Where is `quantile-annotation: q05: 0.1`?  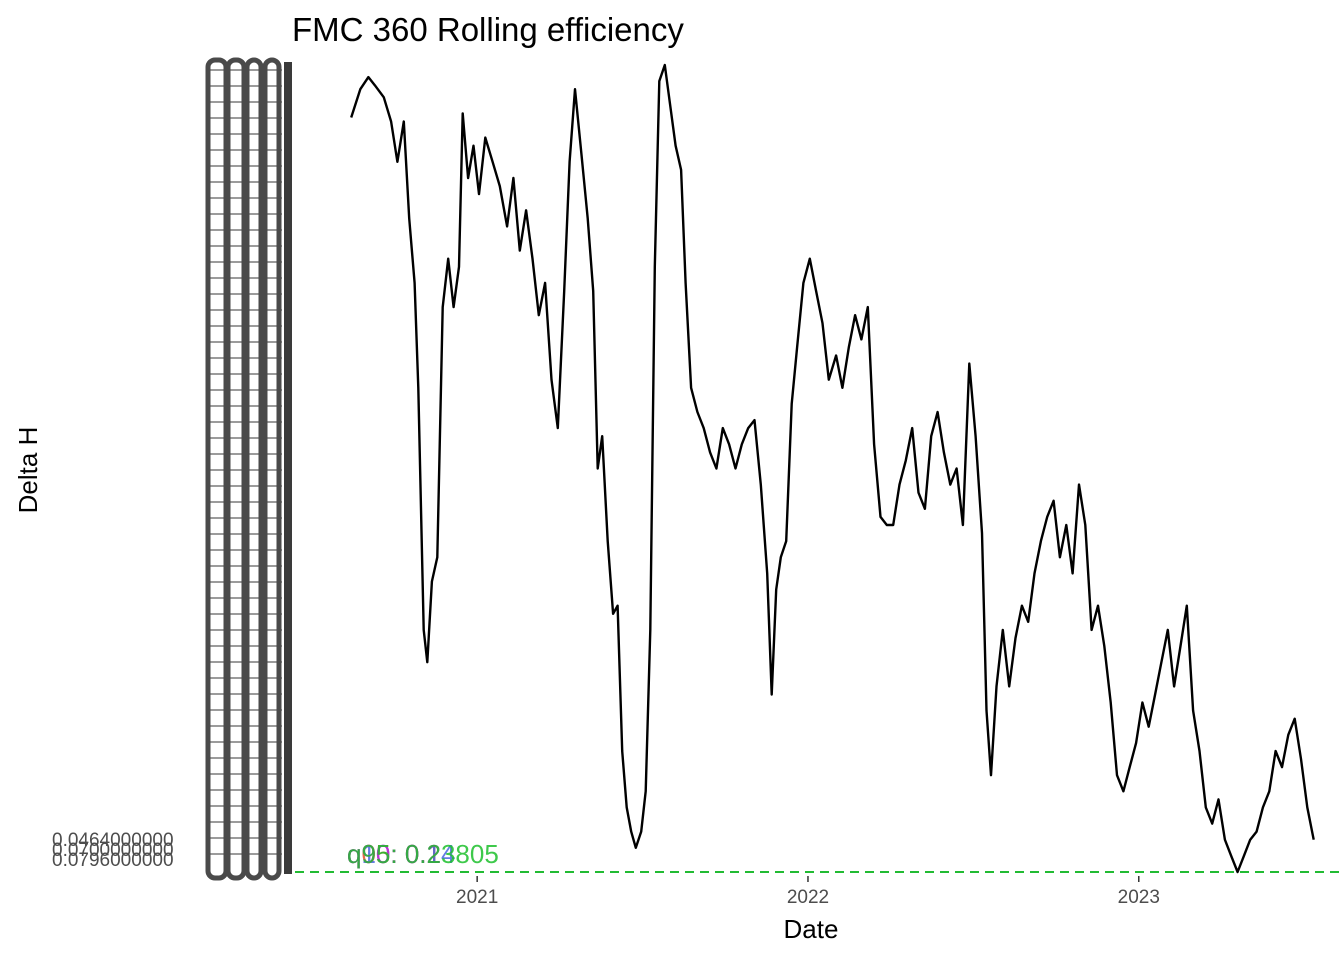 quantile-annotation: q05: 0.1 is located at coordinates (394, 854).